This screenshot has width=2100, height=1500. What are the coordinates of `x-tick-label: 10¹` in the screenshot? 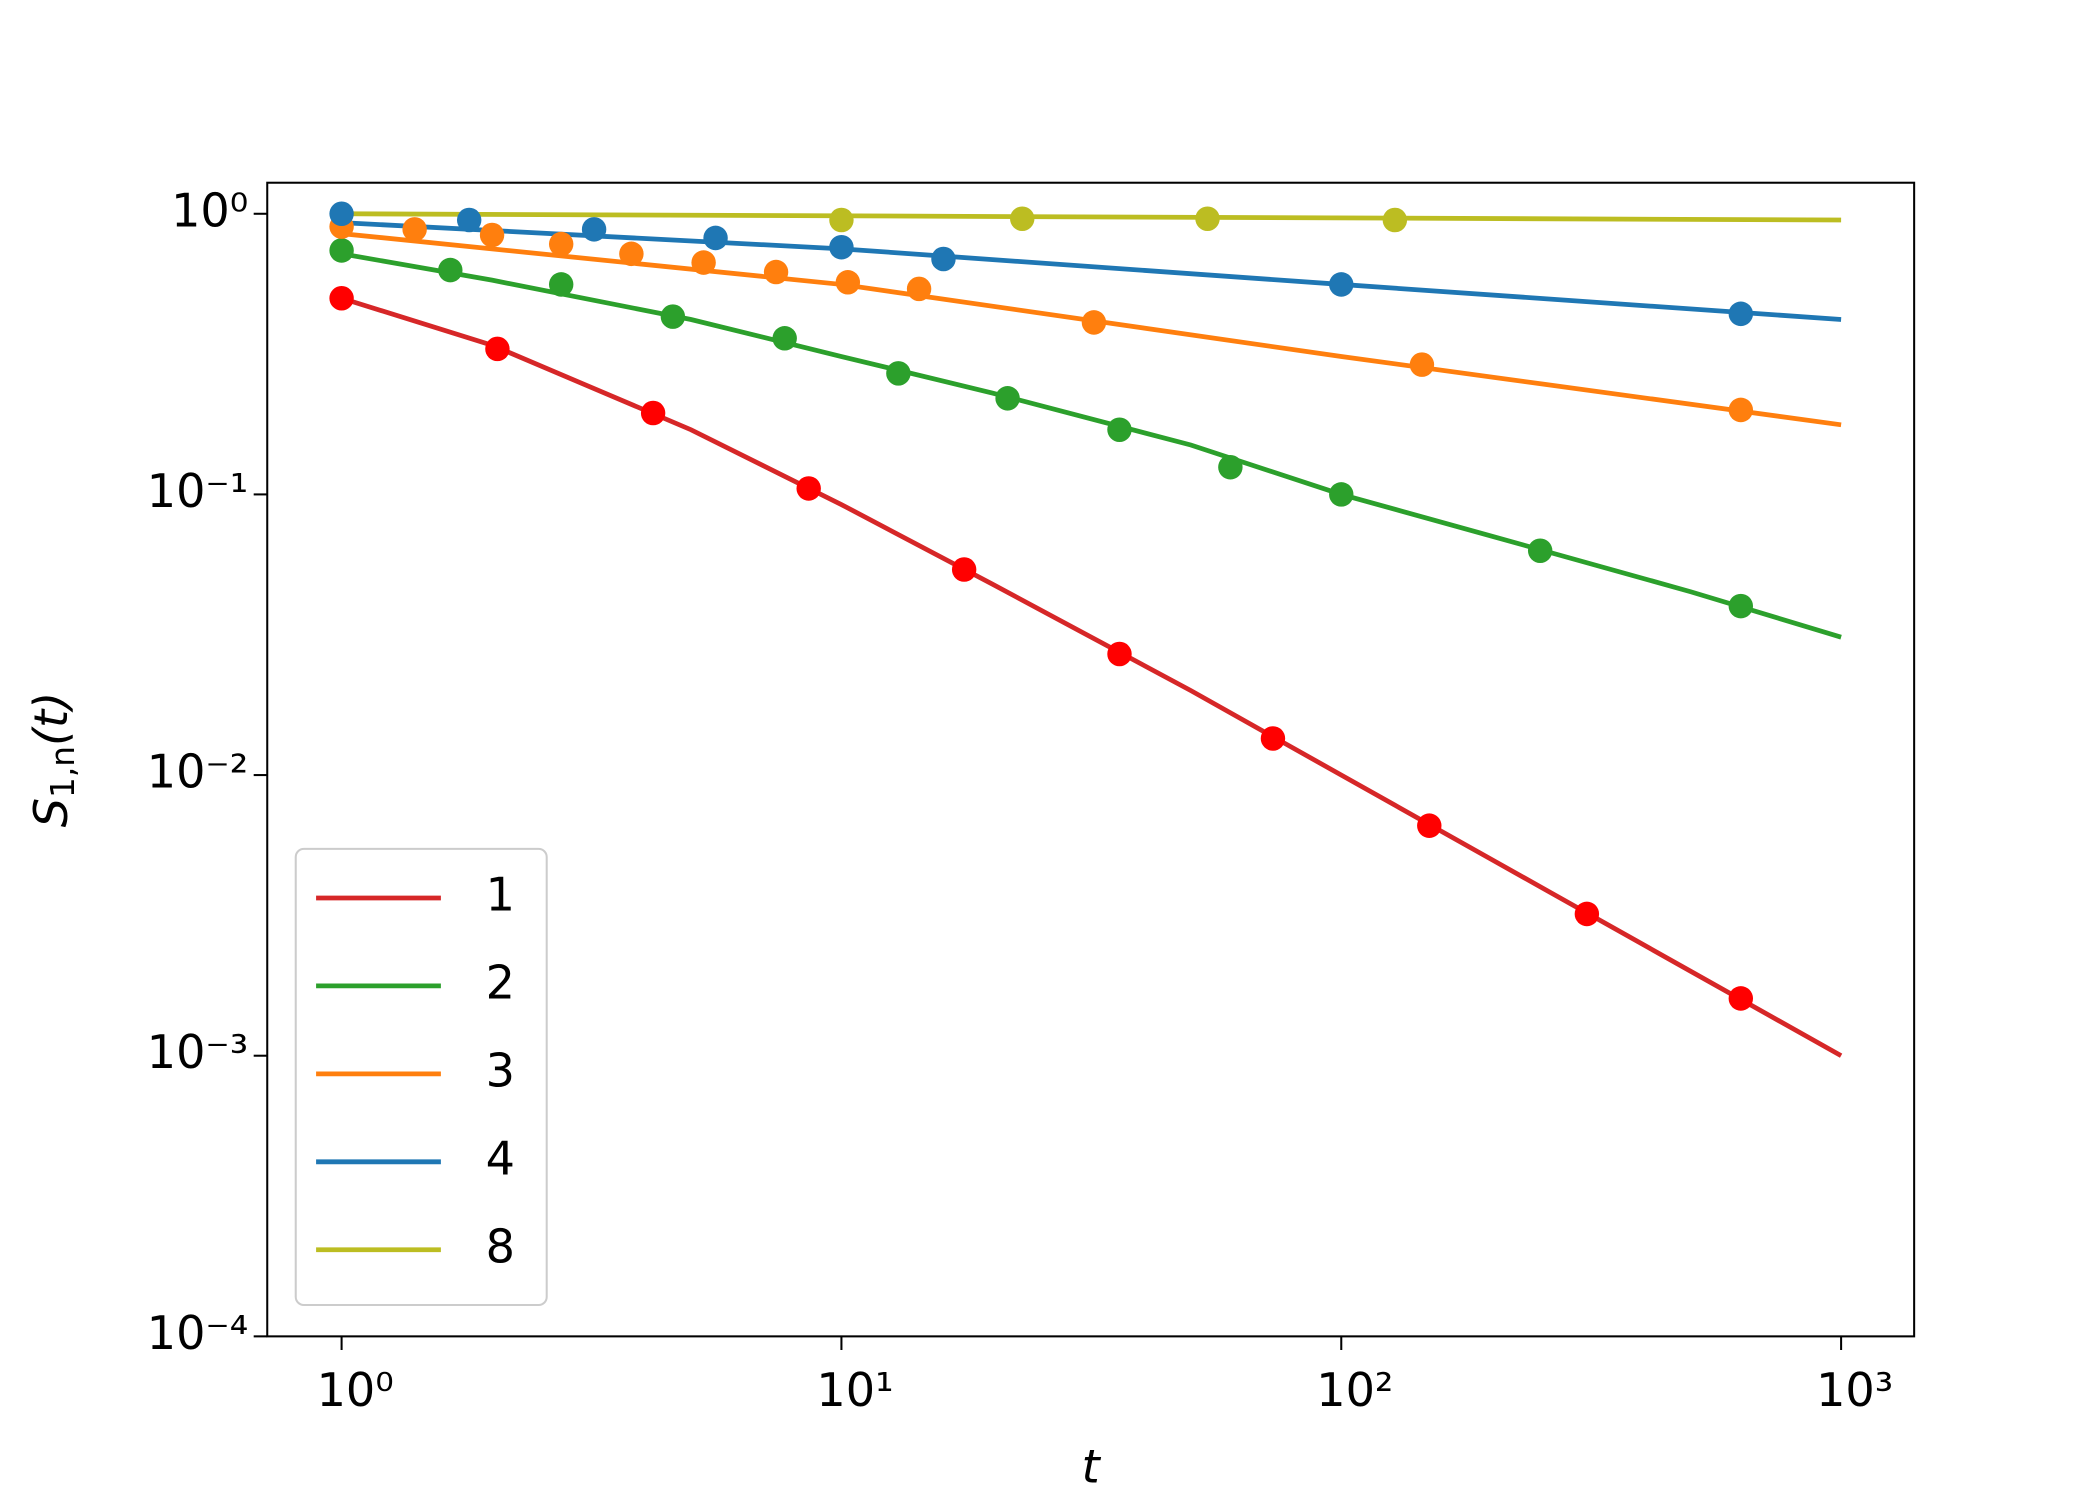 It's located at (854, 1390).